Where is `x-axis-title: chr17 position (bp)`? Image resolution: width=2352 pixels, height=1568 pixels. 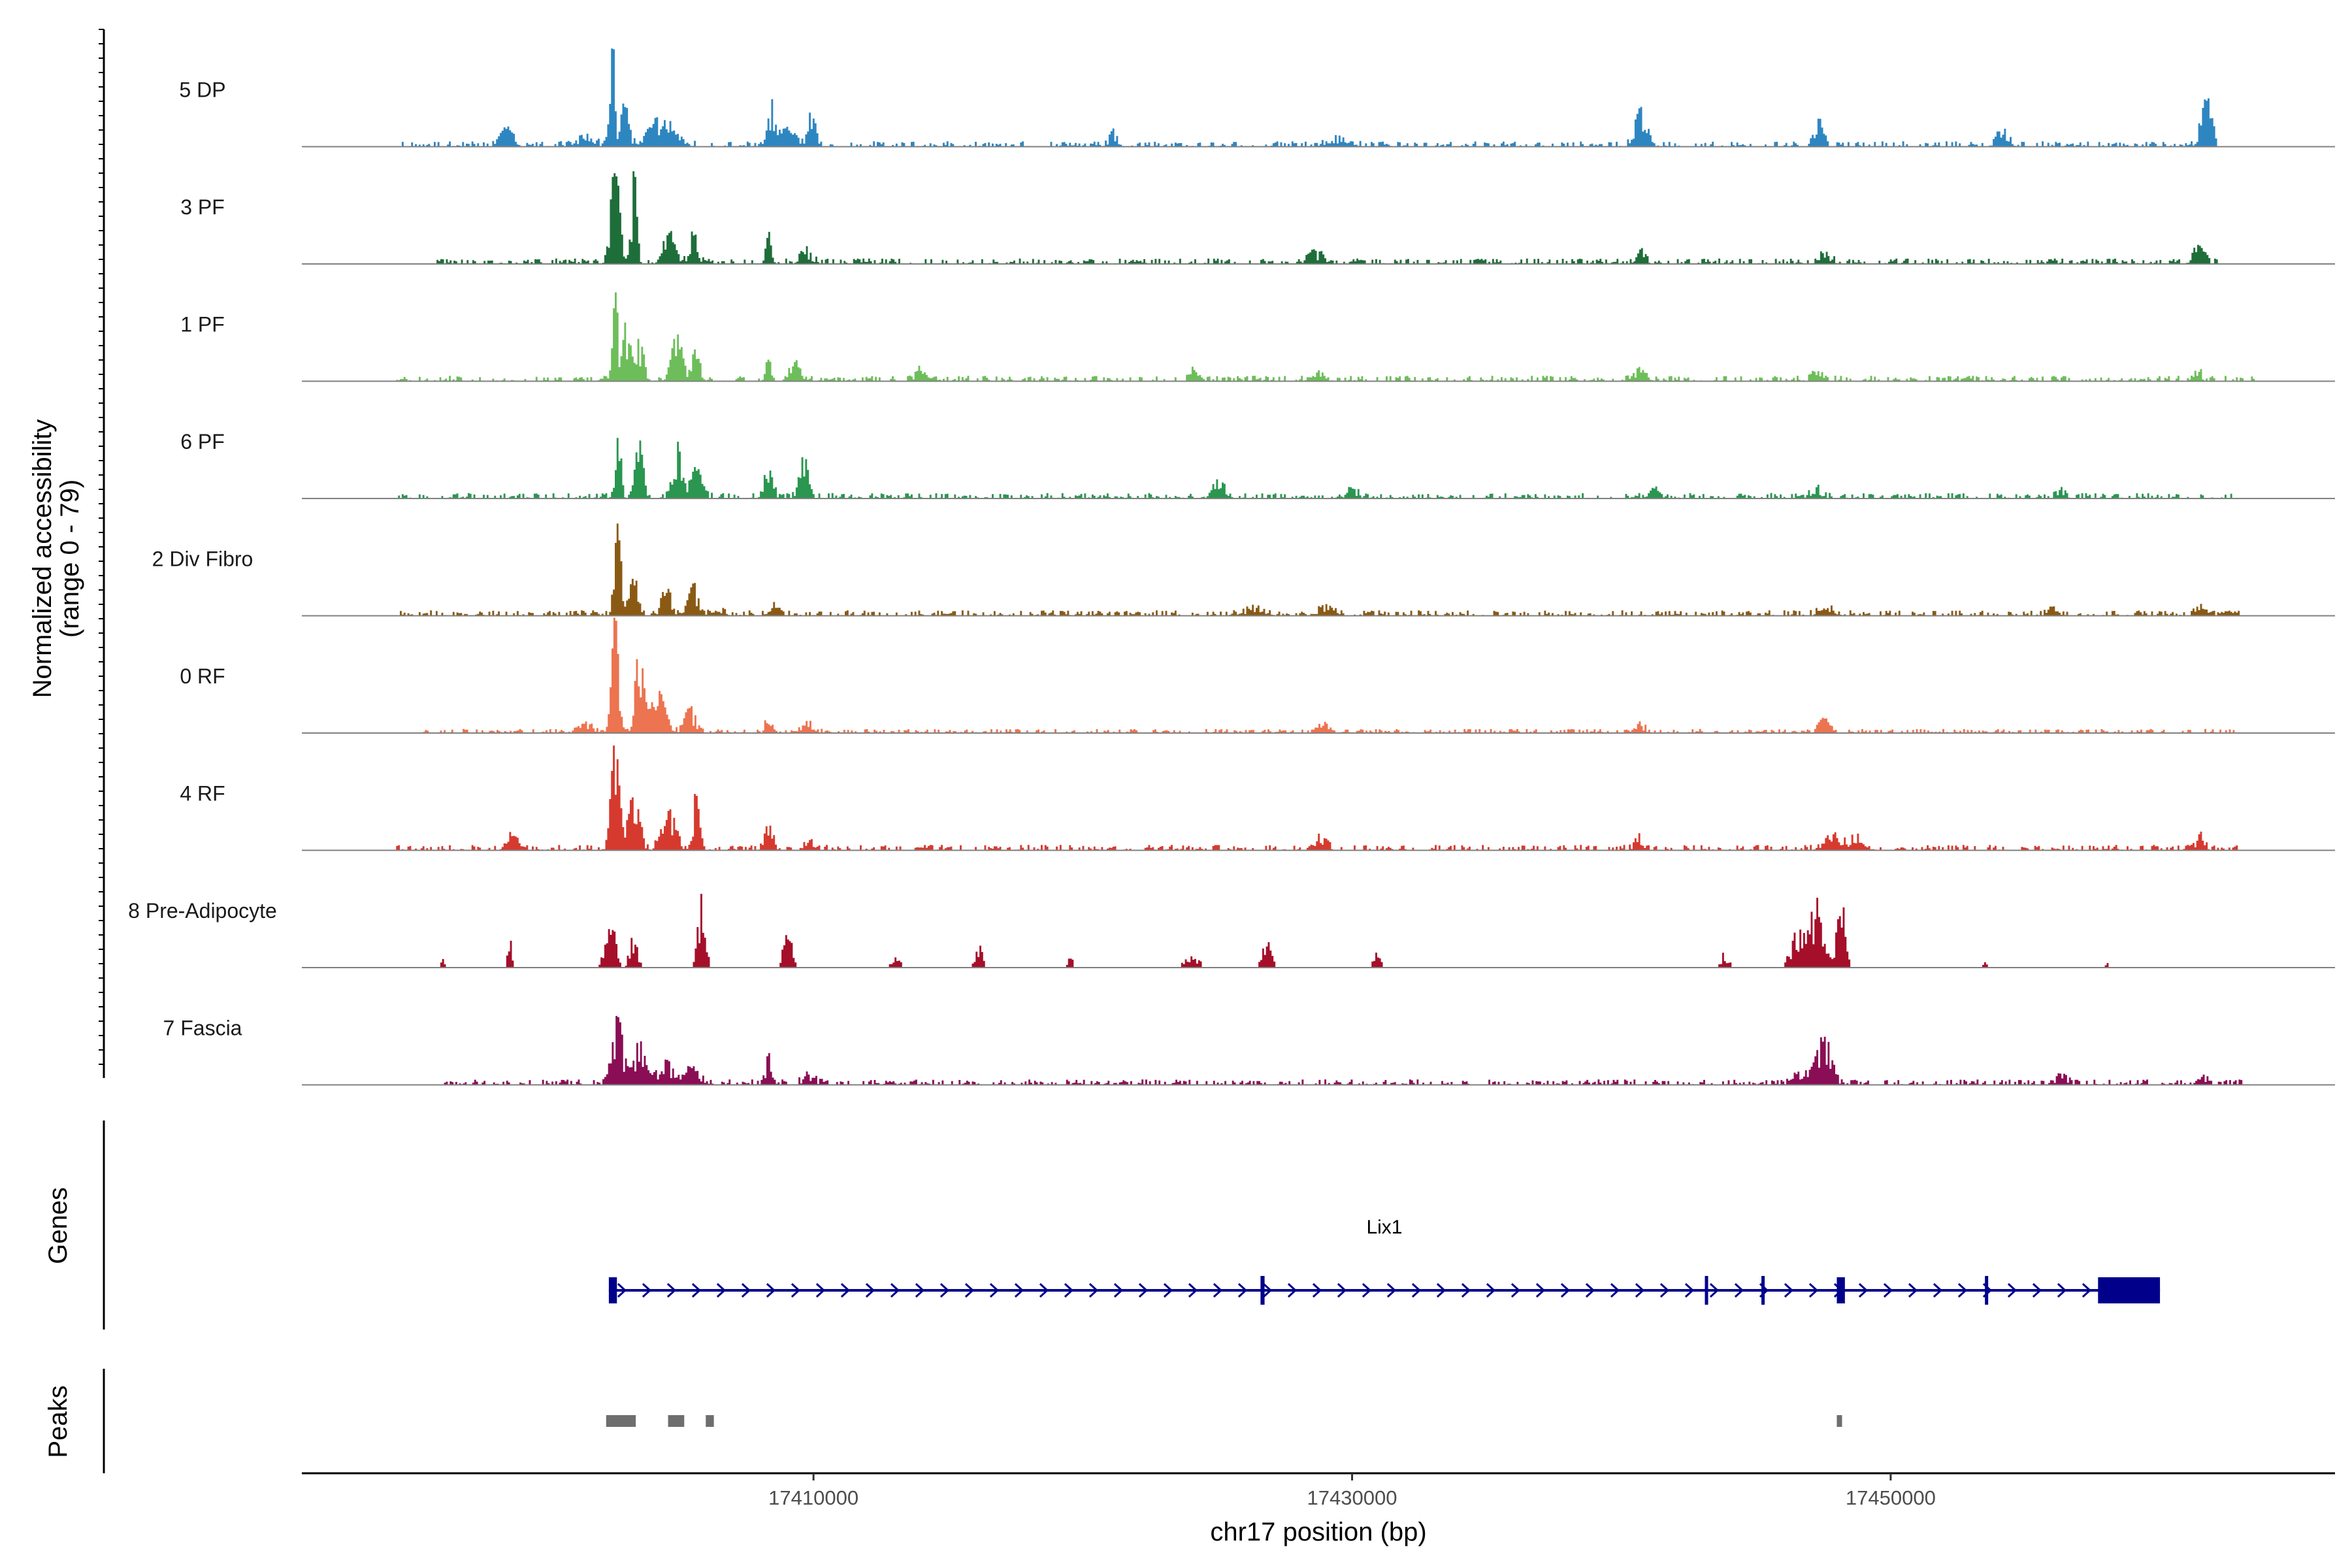 x-axis-title: chr17 position (bp) is located at coordinates (1318, 1532).